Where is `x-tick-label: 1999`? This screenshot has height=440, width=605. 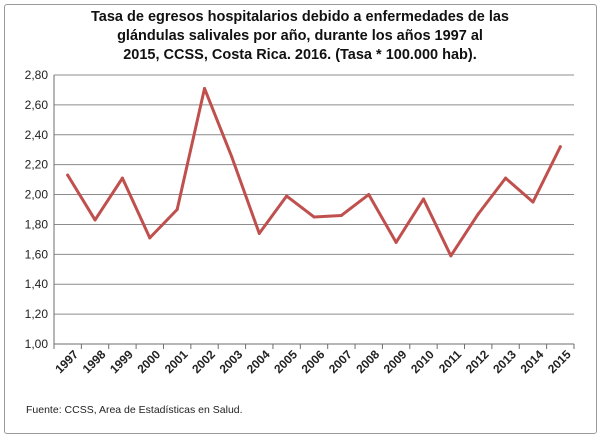 x-tick-label: 1999 is located at coordinates (121, 361).